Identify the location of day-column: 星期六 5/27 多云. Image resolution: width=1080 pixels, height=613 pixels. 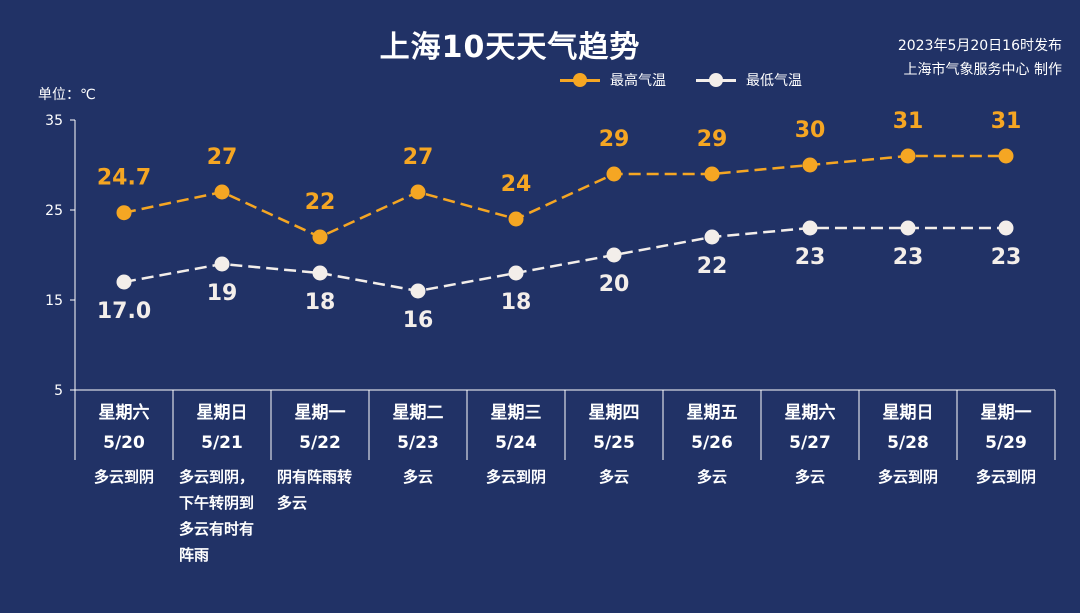
(810, 441).